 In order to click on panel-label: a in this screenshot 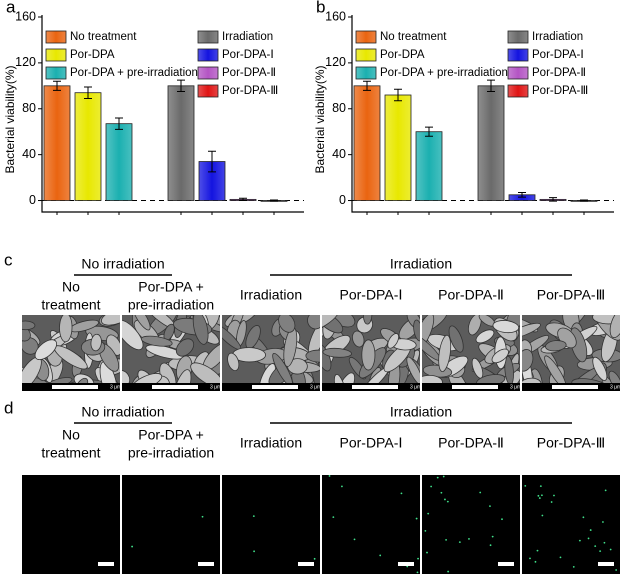, I will do `click(11, 8)`.